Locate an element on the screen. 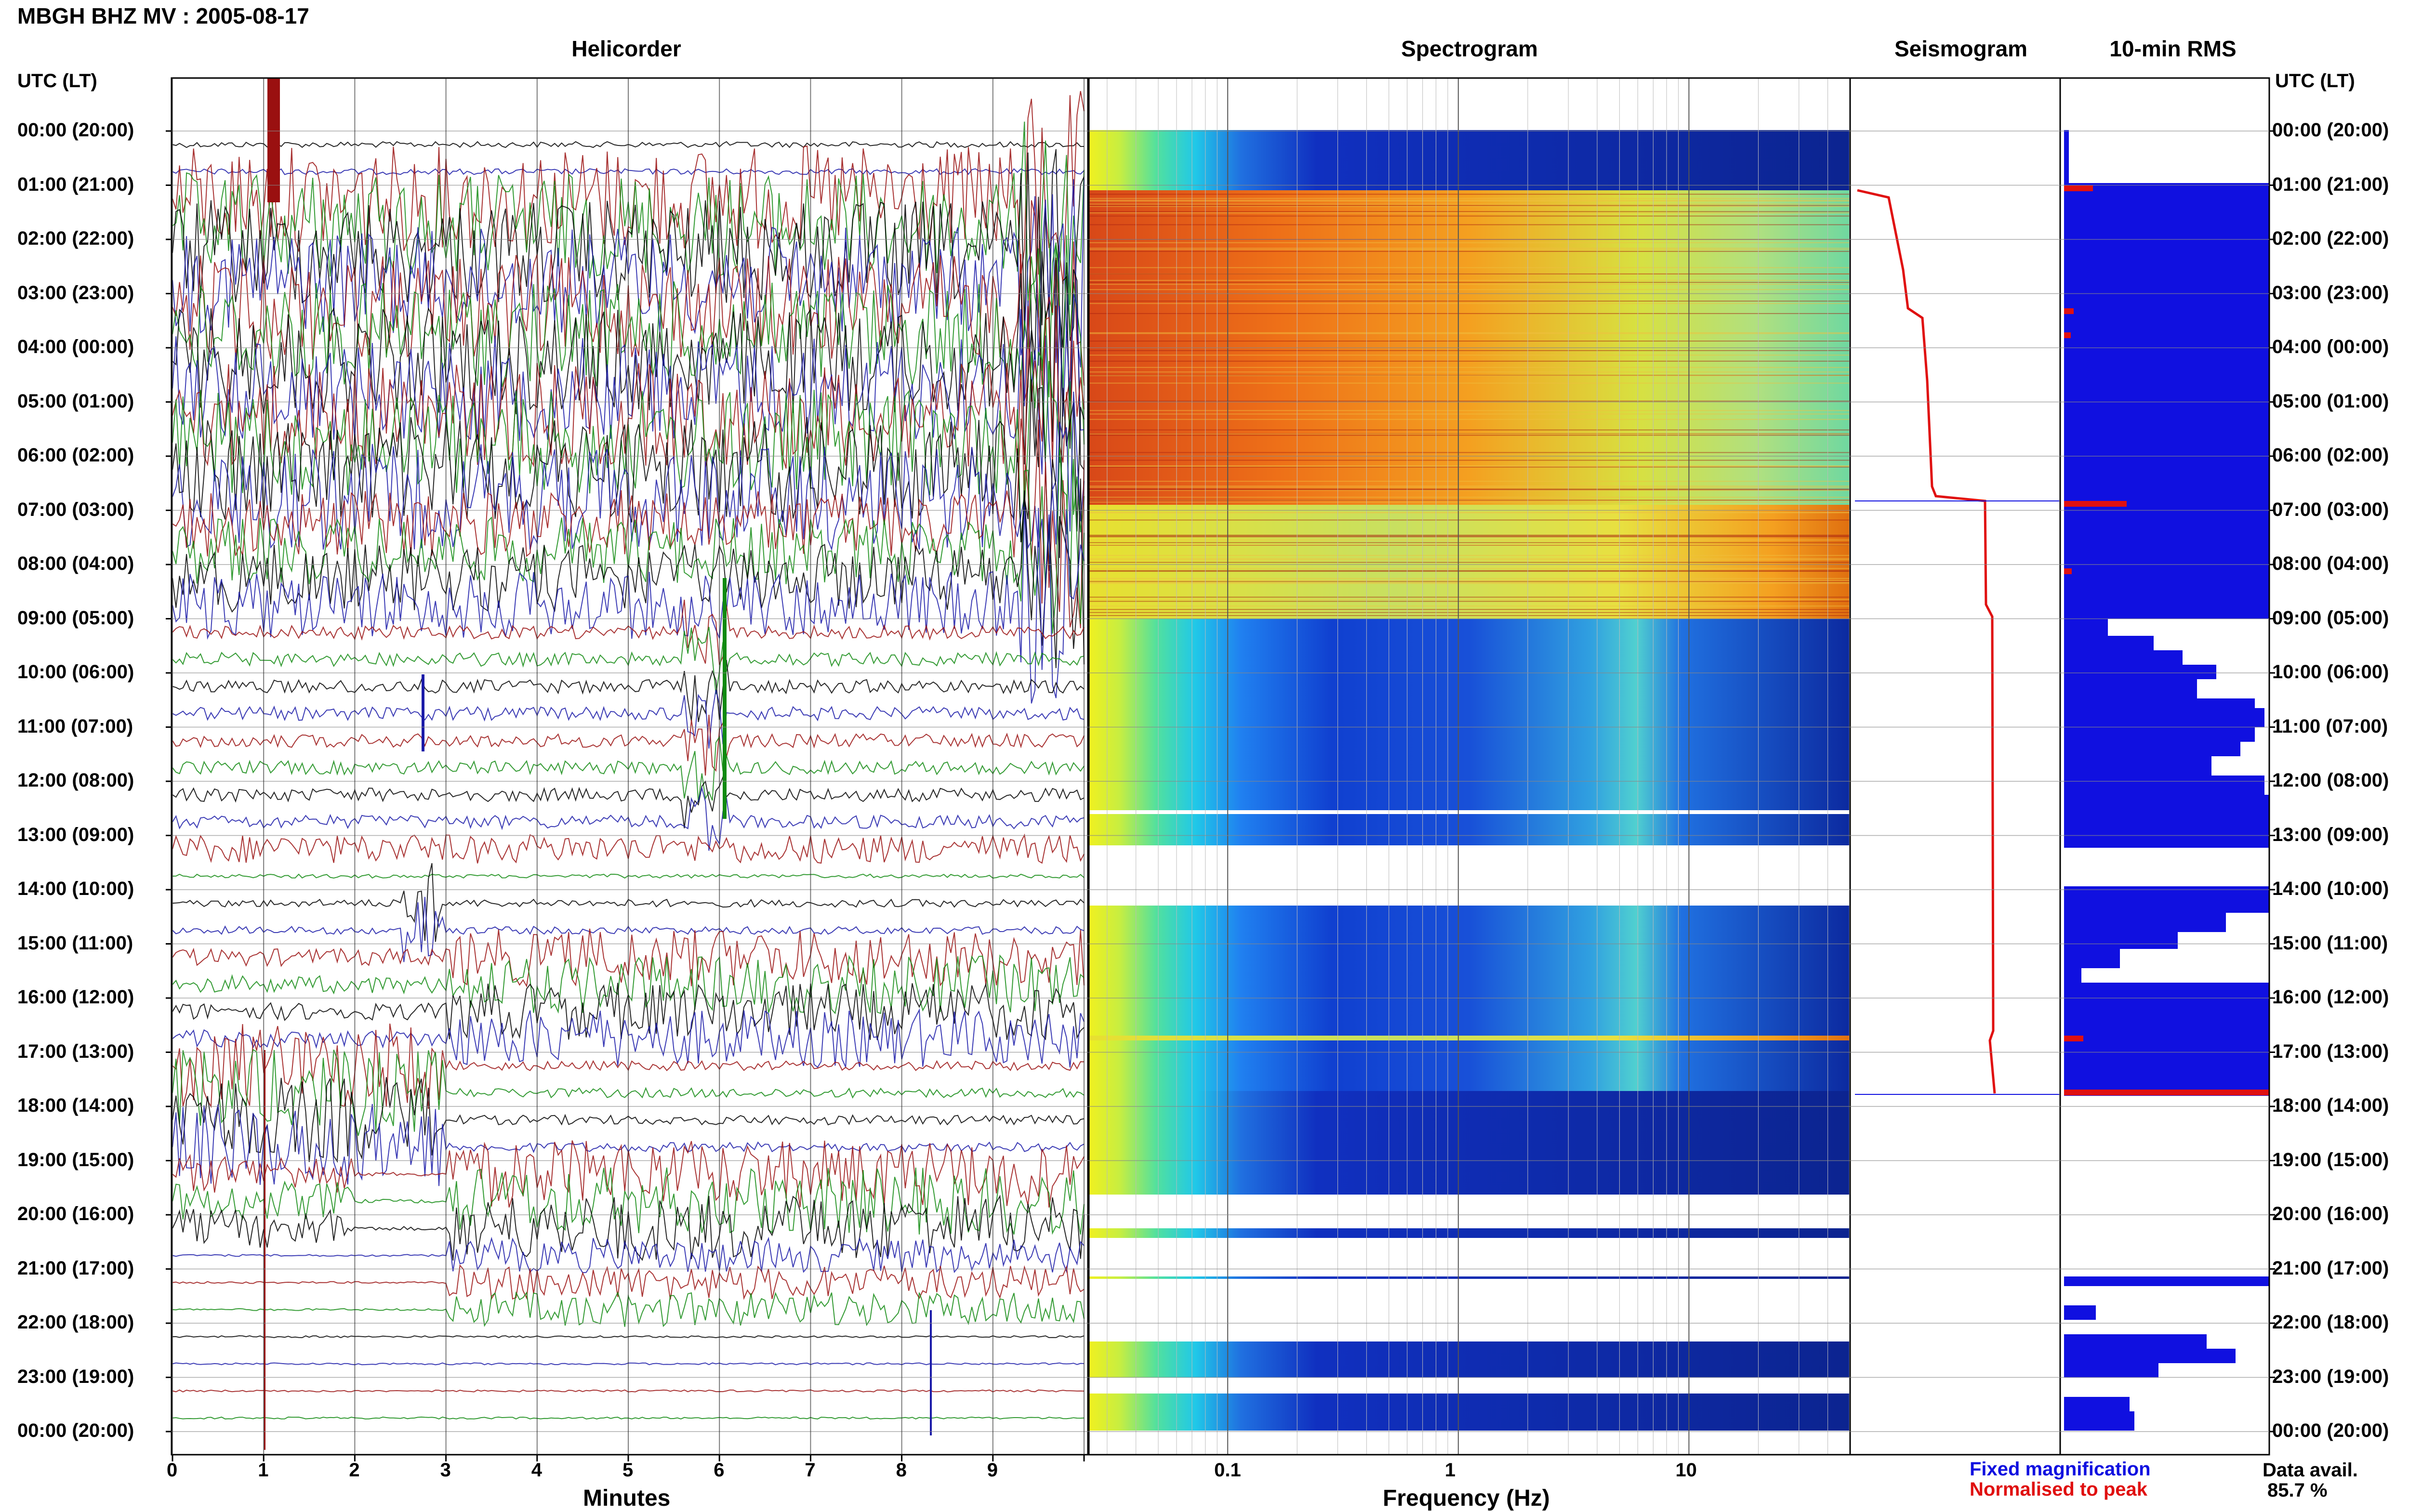 The width and height of the screenshot is (2409, 1512). time-tick-left: 10:00 (06:00) is located at coordinates (75, 672).